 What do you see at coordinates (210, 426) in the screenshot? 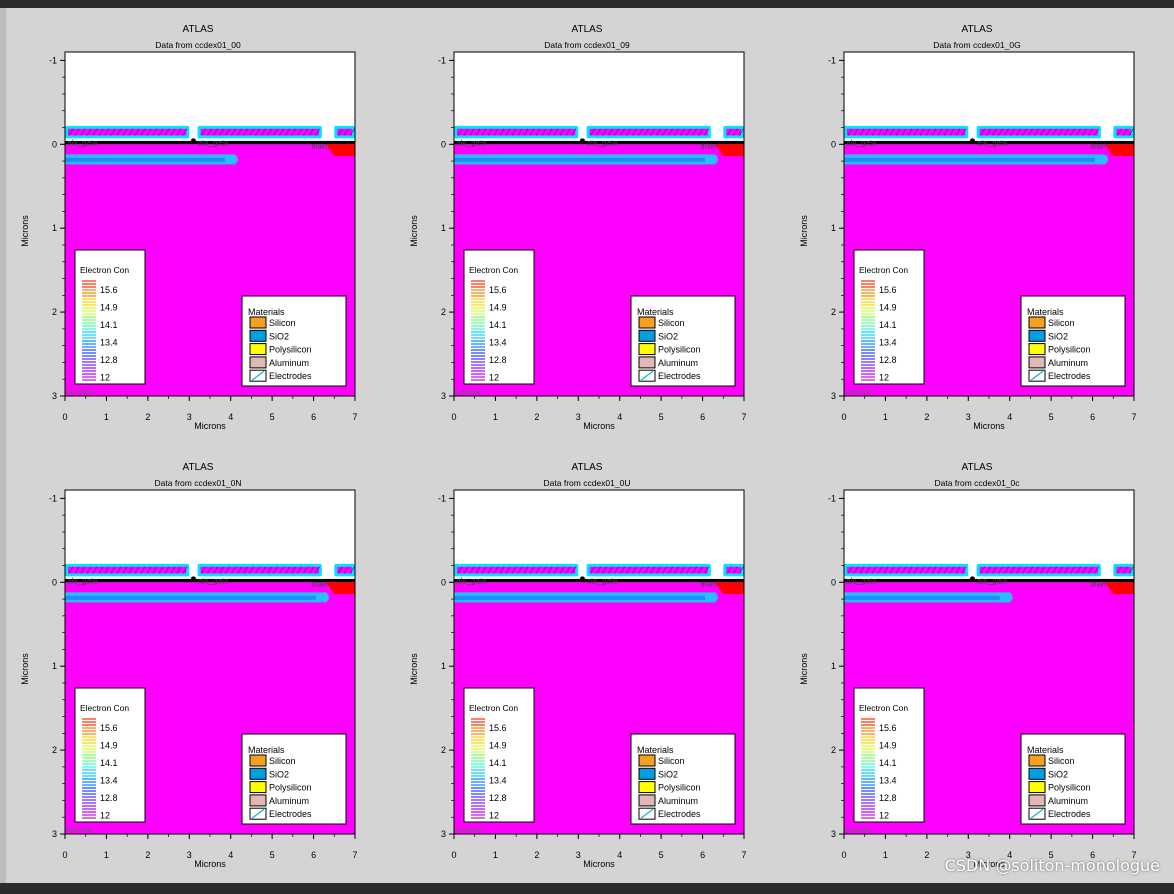
I see `x-axis-label: Microns` at bounding box center [210, 426].